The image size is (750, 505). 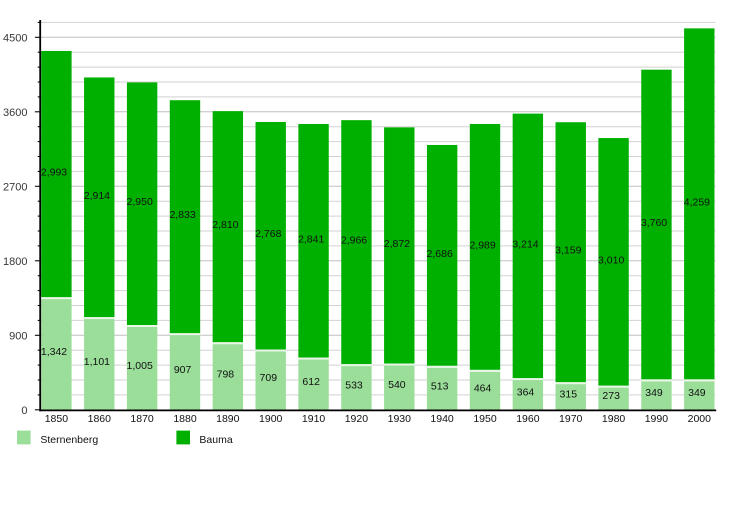 What do you see at coordinates (397, 385) in the screenshot?
I see `svg-text: 540` at bounding box center [397, 385].